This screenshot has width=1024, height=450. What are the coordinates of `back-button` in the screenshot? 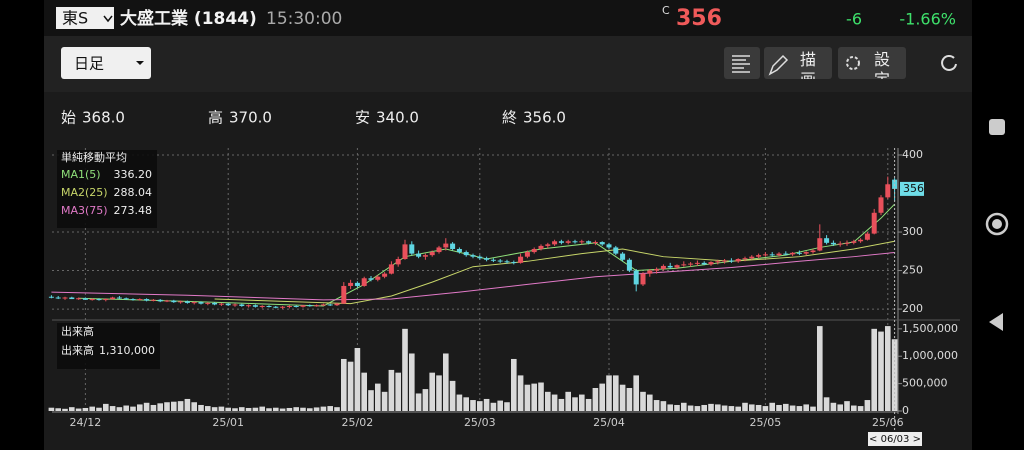 It's located at (996, 322).